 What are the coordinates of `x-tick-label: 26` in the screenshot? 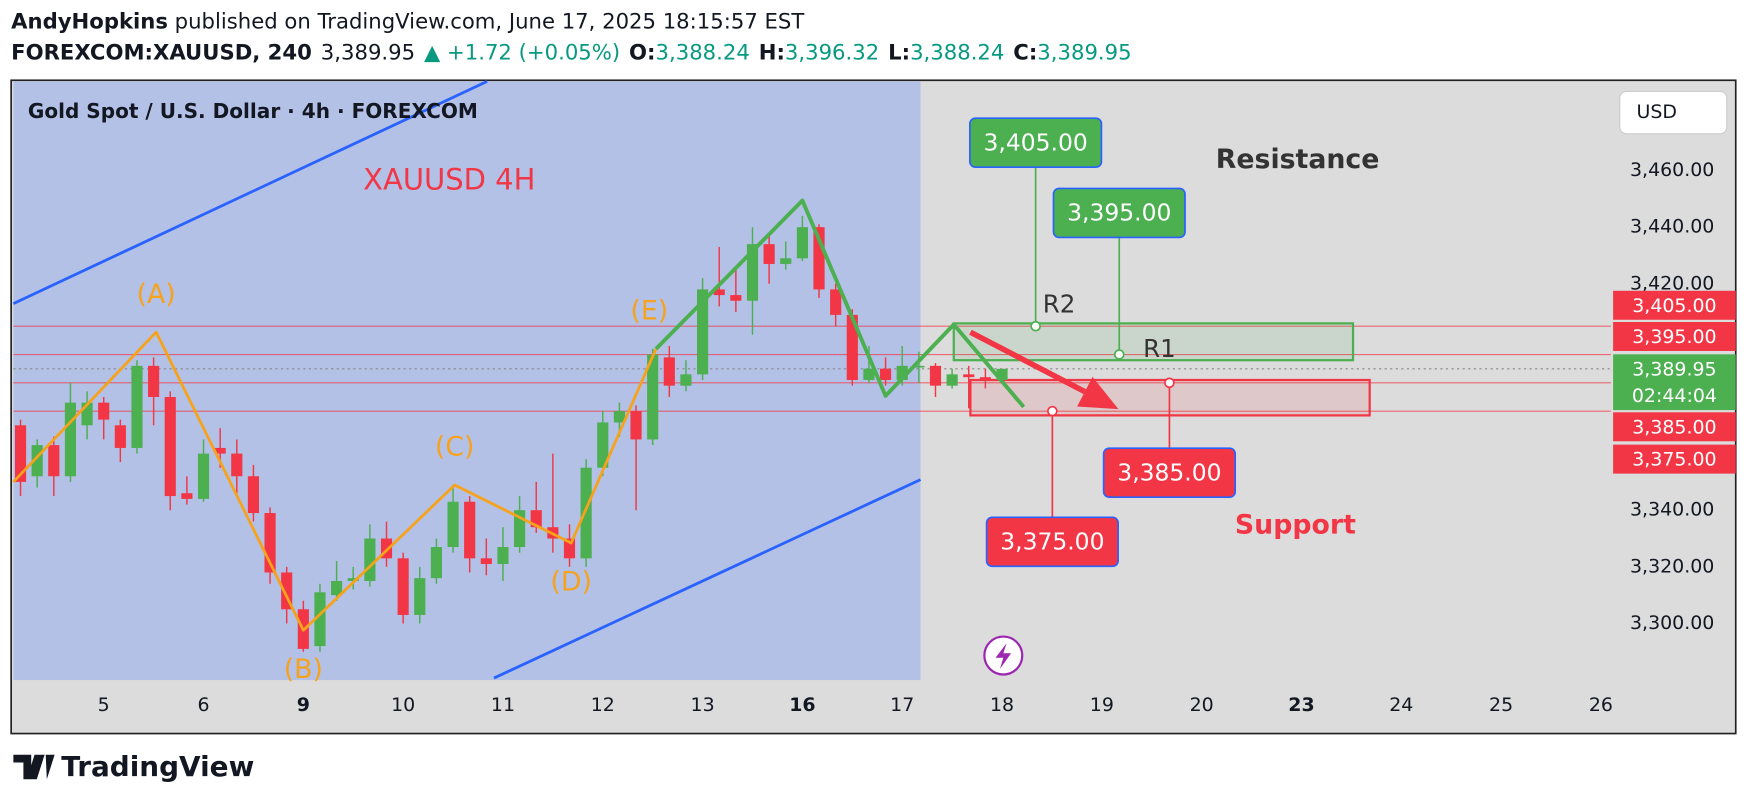 It's located at (1601, 705).